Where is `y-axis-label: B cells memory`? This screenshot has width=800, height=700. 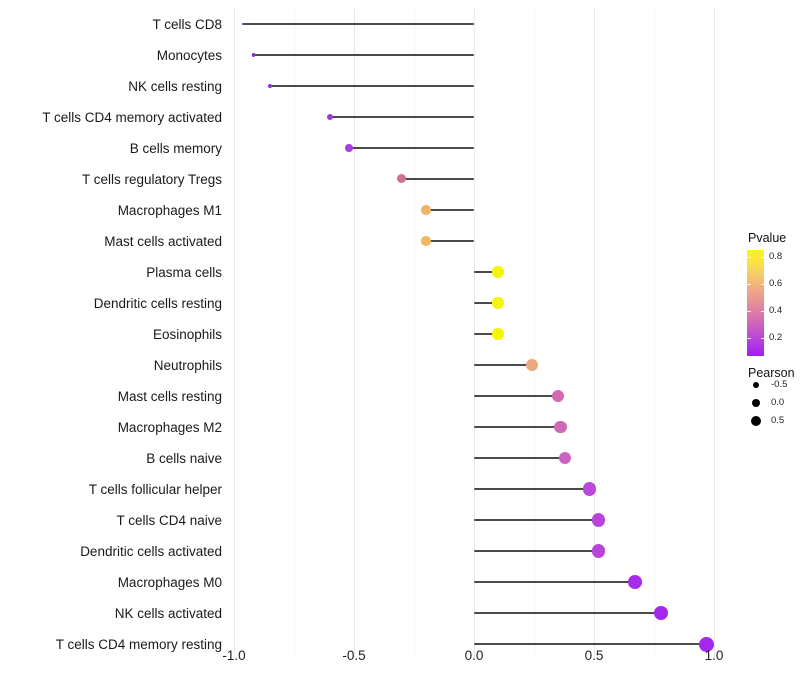 y-axis-label: B cells memory is located at coordinates (175, 148).